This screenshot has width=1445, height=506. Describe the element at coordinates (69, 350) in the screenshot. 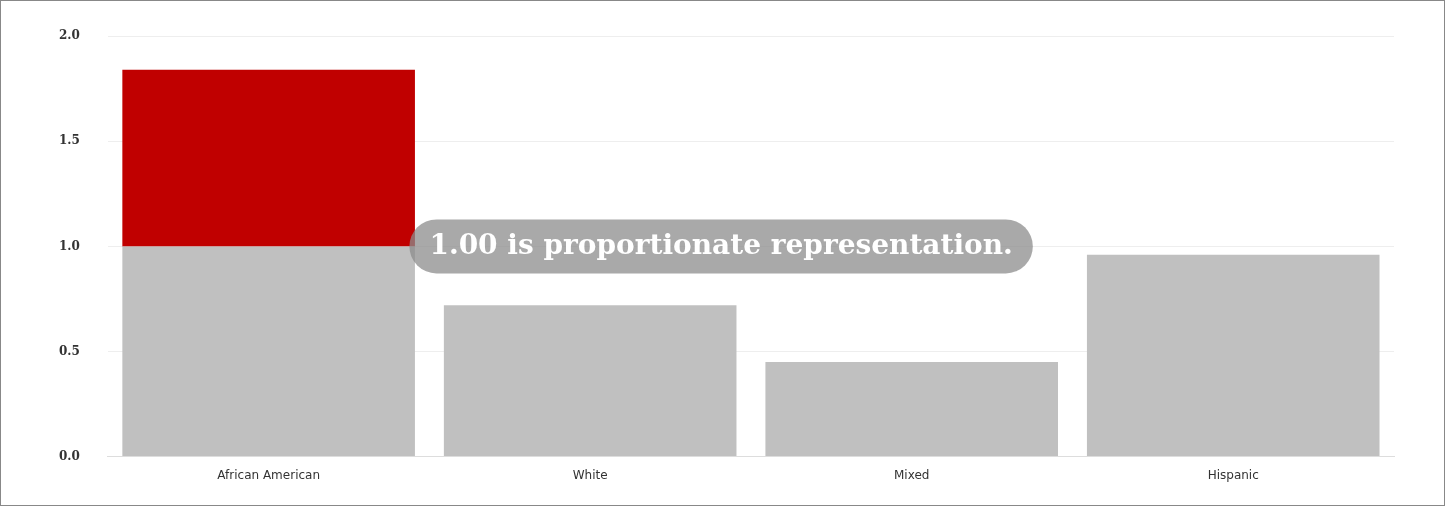

I see `y-tick-label: 0.5` at that location.